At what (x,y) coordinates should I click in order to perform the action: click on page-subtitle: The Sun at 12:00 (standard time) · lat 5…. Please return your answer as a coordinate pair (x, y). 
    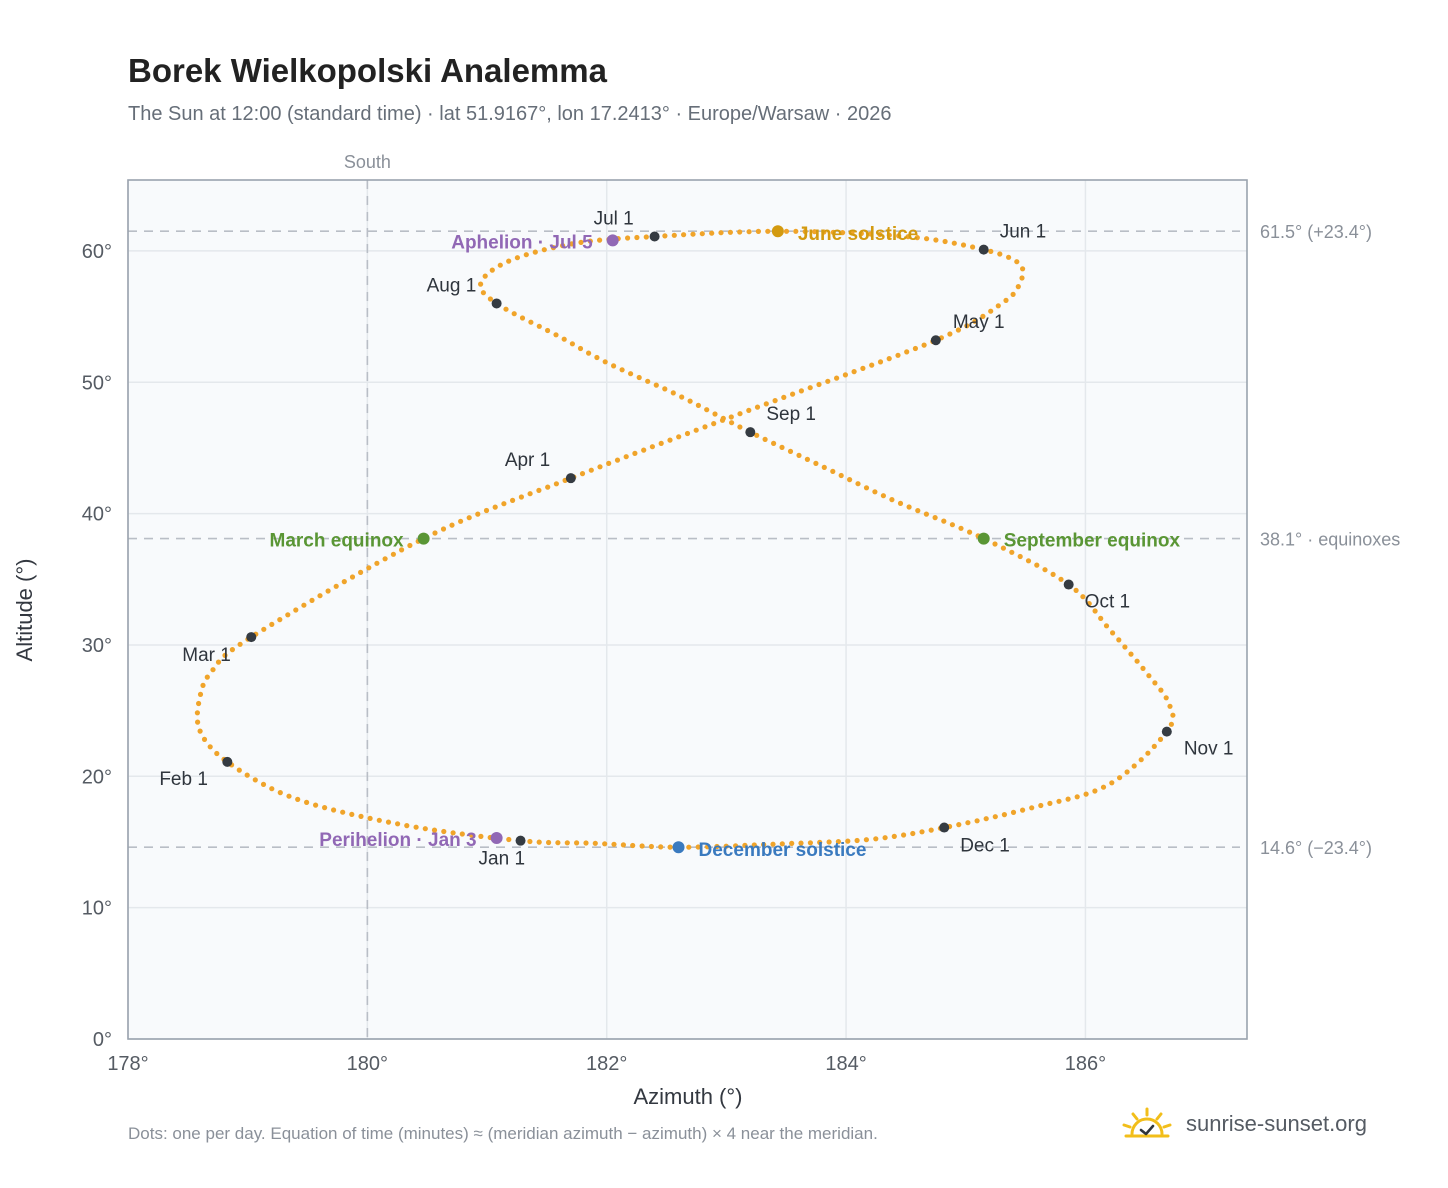
    Looking at the image, I should click on (510, 114).